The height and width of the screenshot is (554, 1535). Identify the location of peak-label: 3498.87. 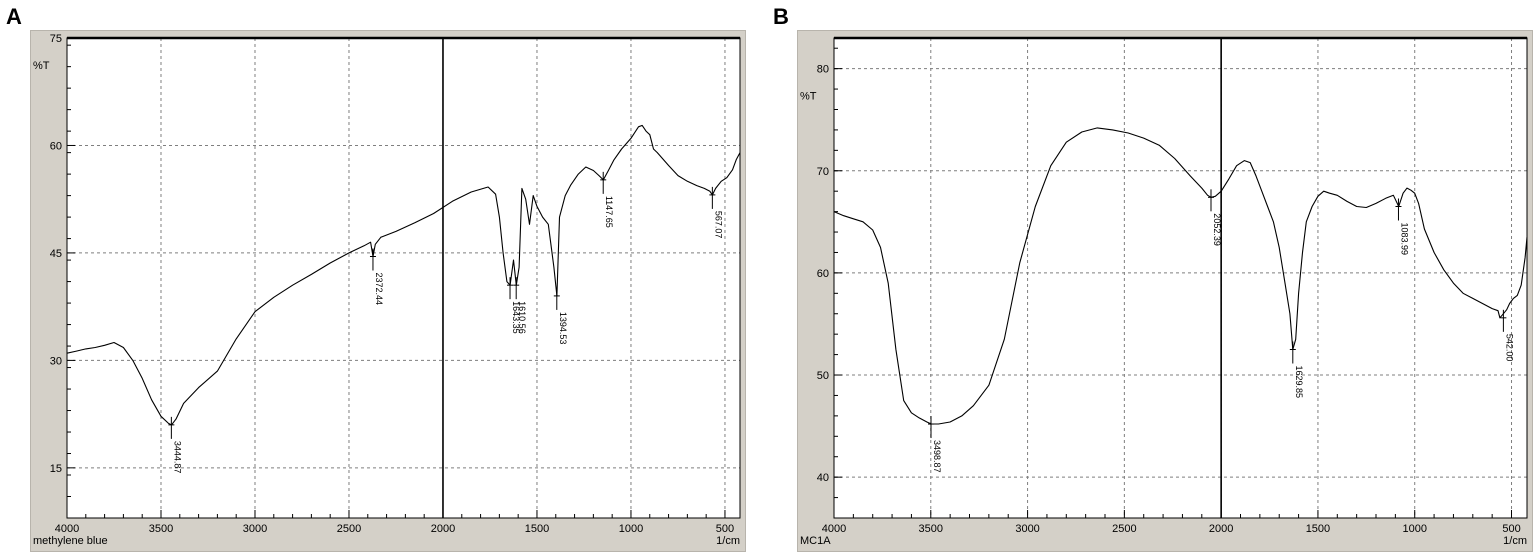
(937, 456).